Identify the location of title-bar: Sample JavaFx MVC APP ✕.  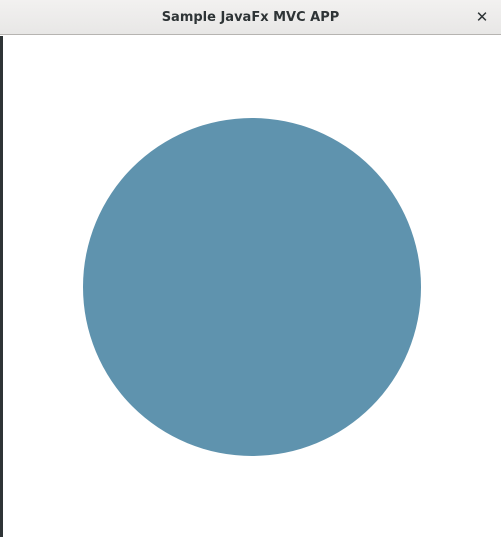
(250, 17).